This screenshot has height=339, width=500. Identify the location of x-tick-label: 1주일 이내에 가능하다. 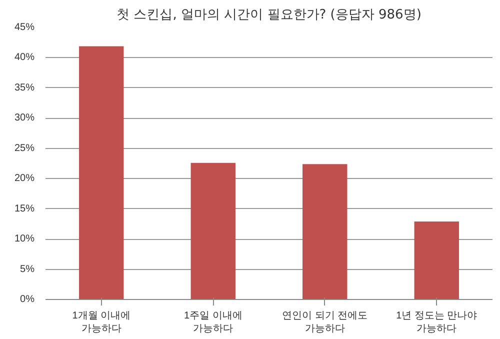
(213, 322).